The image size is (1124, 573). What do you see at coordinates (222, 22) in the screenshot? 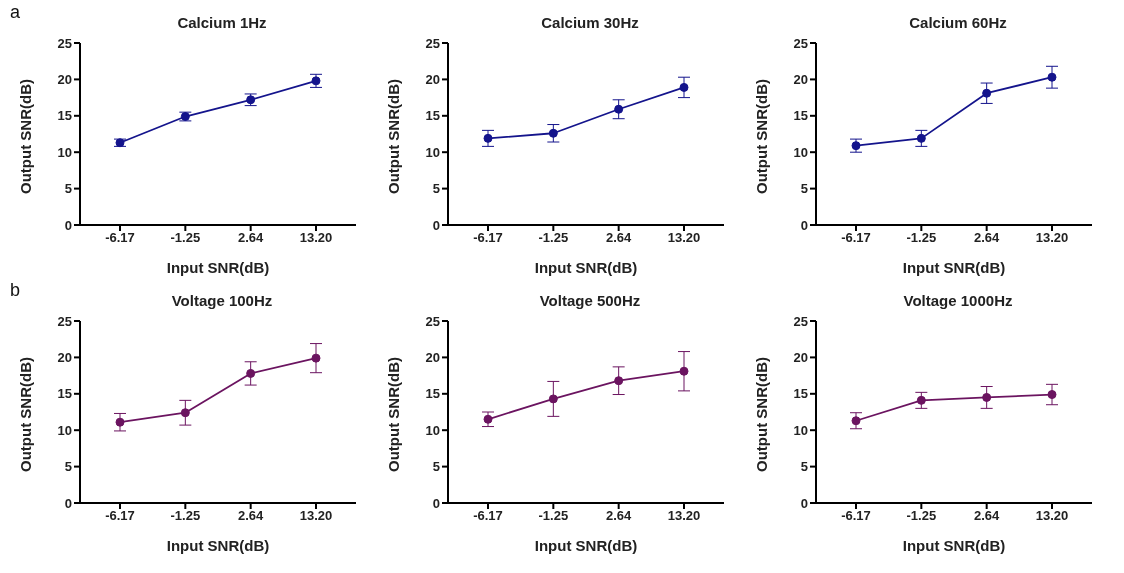
I see `chart-title: Calcium 1Hz` at bounding box center [222, 22].